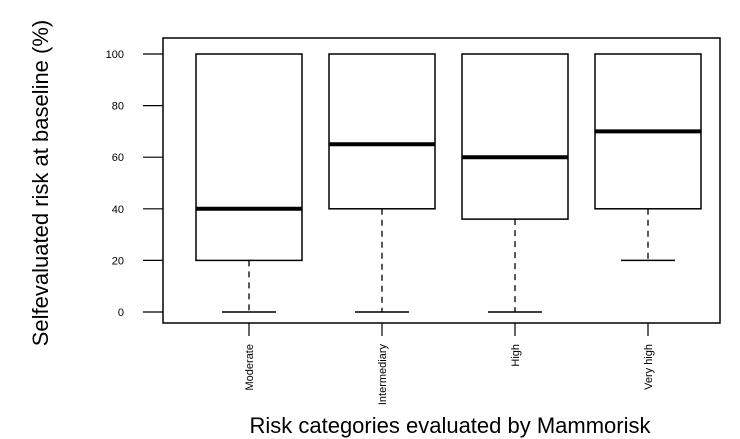  What do you see at coordinates (383, 375) in the screenshot?
I see `x-tick-label: Intermediary` at bounding box center [383, 375].